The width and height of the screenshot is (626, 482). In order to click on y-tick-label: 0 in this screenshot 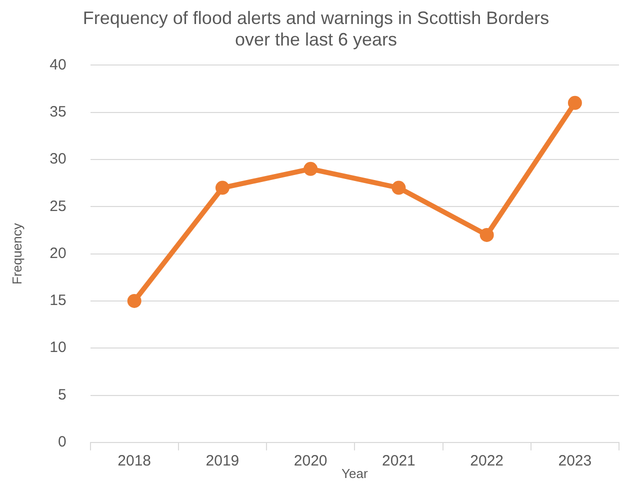, I will do `click(62, 442)`.